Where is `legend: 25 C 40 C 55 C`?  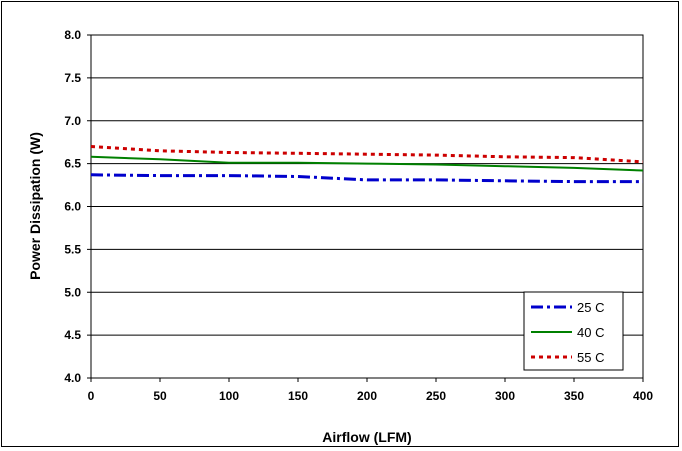
legend: 25 C 40 C 55 C is located at coordinates (573, 331).